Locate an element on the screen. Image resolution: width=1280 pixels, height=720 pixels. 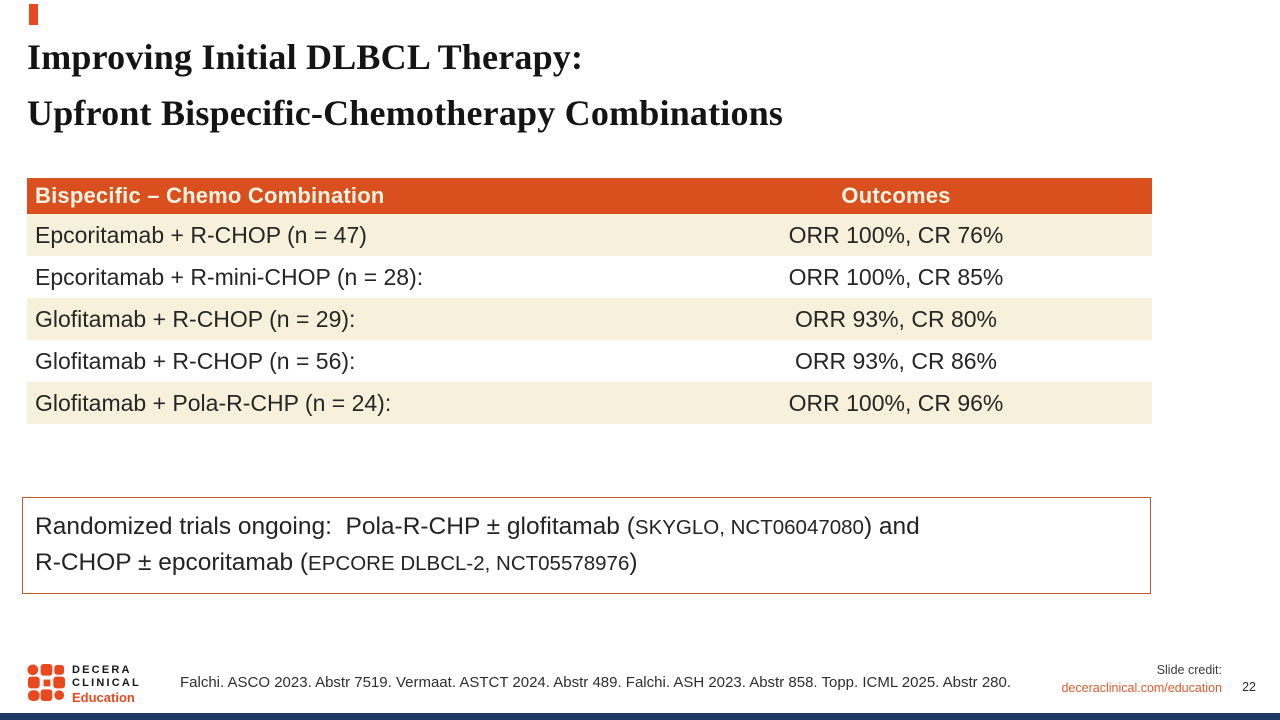
combination-cell: Epcoritamab + R-CHOP (n = 47) is located at coordinates (201, 234).